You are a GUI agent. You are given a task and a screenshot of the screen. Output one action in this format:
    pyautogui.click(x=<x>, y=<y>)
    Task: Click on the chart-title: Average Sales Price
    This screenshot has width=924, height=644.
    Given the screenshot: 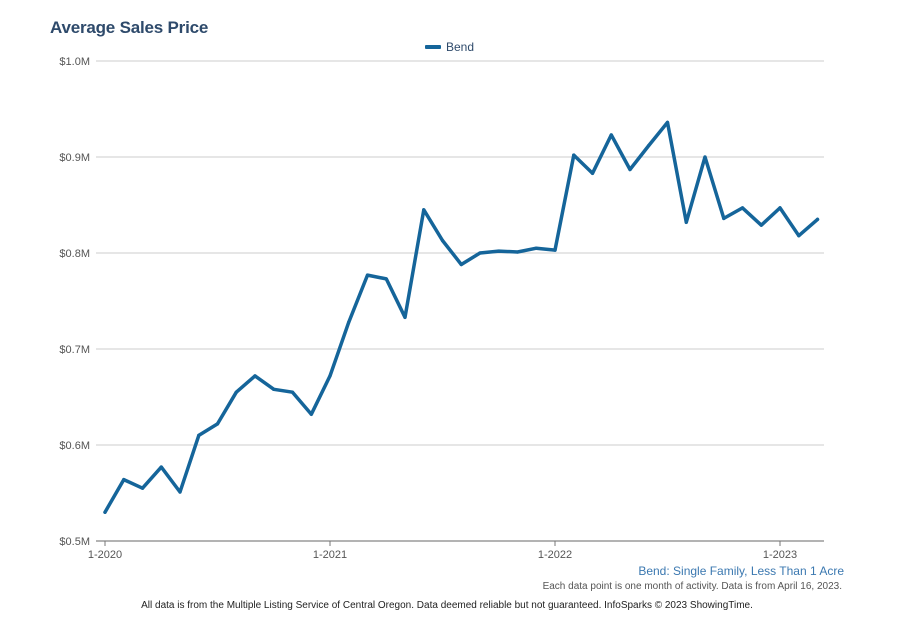 What is the action you would take?
    pyautogui.click(x=129, y=27)
    